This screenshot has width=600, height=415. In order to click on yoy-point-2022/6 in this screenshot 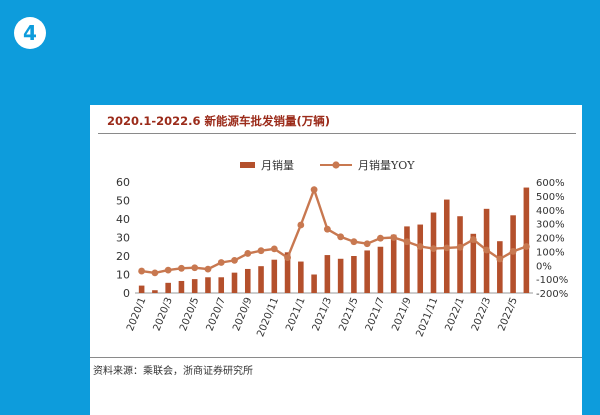, I will do `click(526, 246)`.